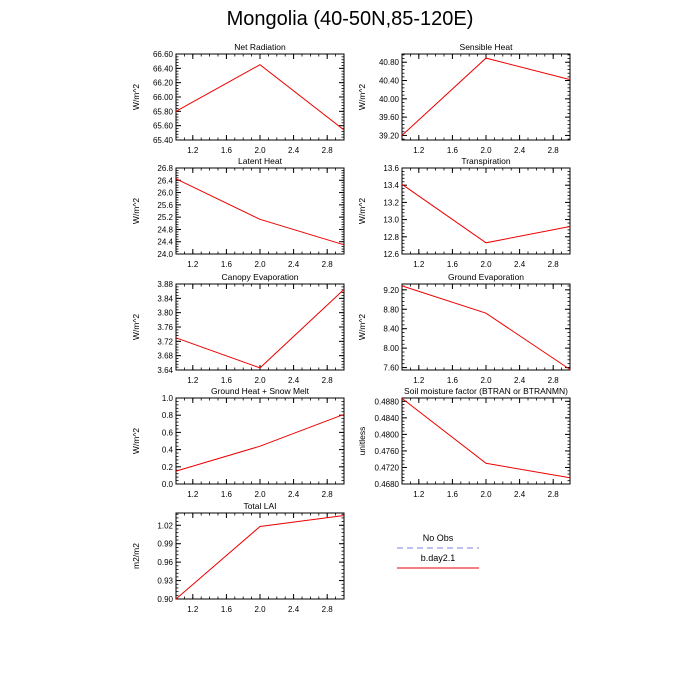  Describe the element at coordinates (165, 544) in the screenshot. I see `y-tick-label: 0.99` at that location.